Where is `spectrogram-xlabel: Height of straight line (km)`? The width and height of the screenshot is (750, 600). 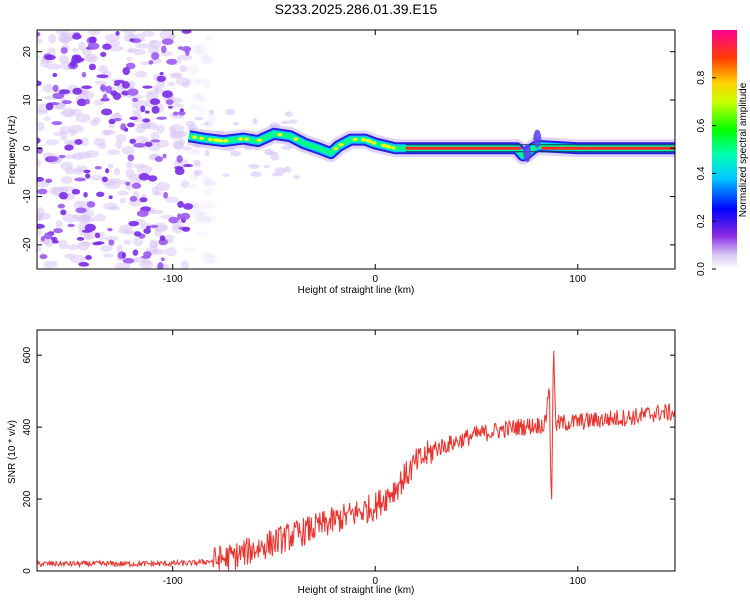
spectrogram-xlabel: Height of straight line (km) is located at coordinates (356, 290).